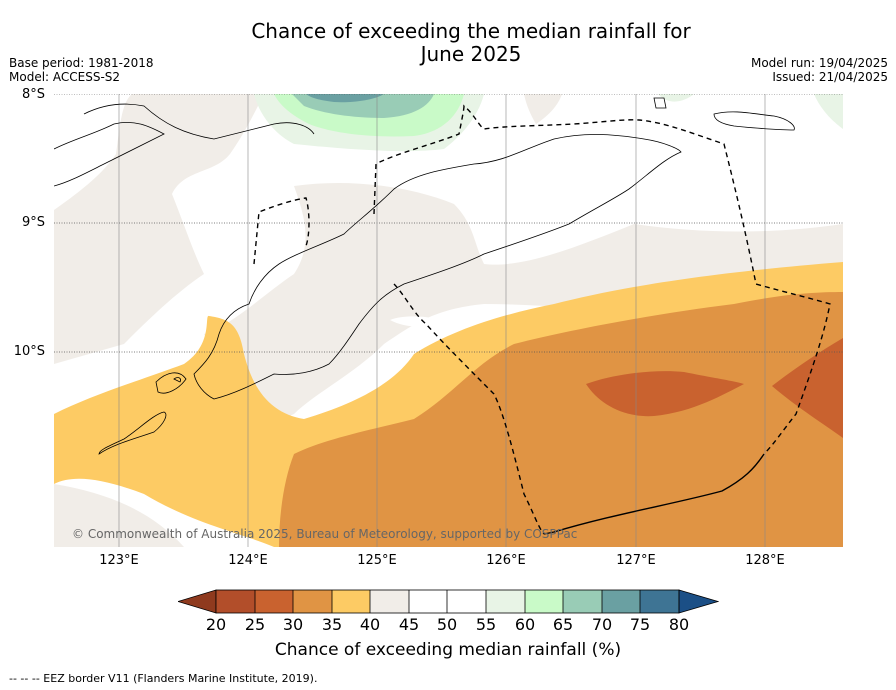  What do you see at coordinates (65, 77) in the screenshot?
I see `model-name: Model: ACCESS-S2` at bounding box center [65, 77].